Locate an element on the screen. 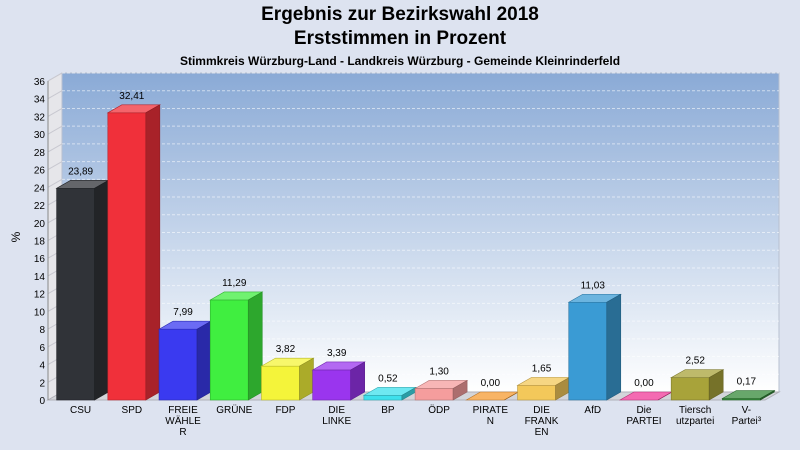  y-tick-label: 28 is located at coordinates (40, 153).